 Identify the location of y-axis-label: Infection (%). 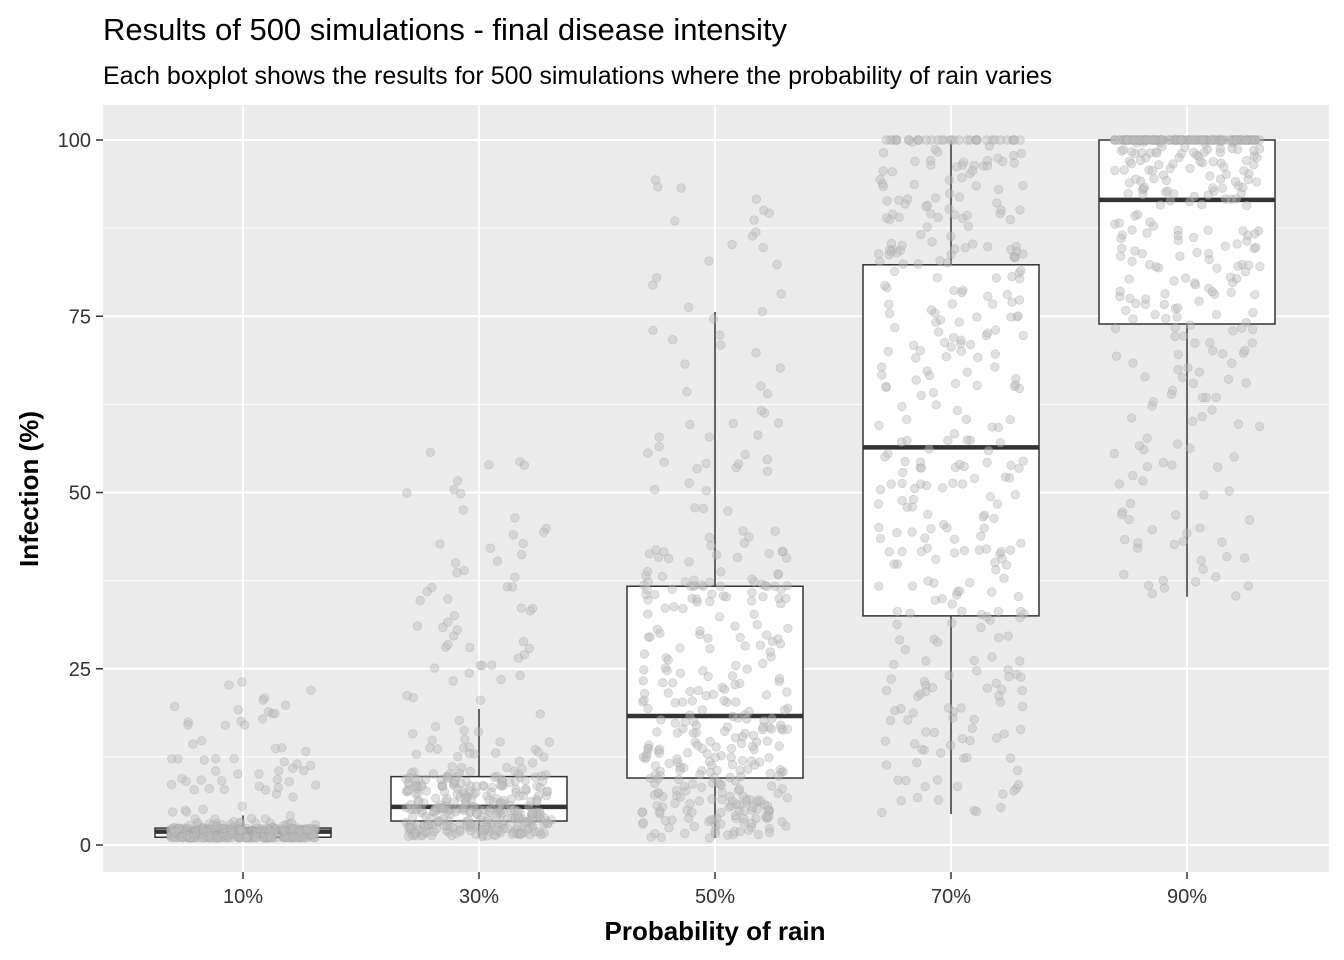
(29, 489).